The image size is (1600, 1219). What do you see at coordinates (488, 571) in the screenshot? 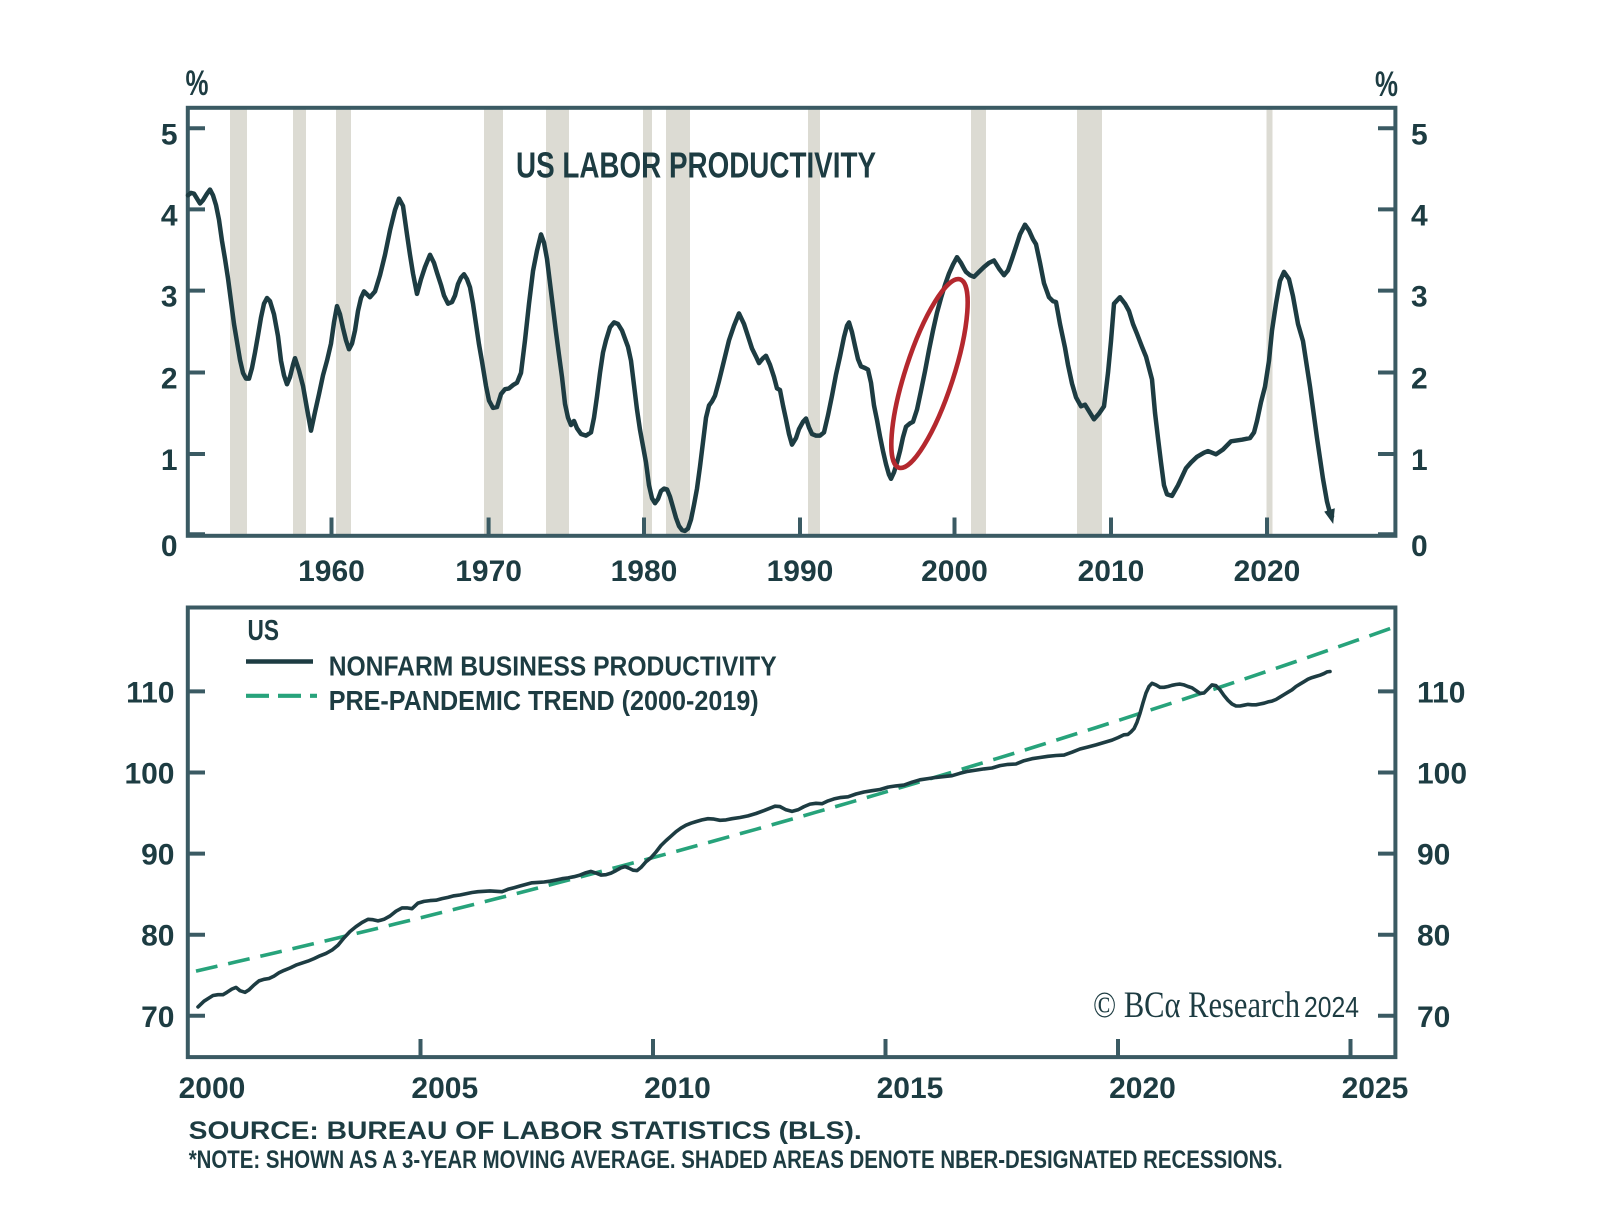
I see `svg-text: 1970` at bounding box center [488, 571].